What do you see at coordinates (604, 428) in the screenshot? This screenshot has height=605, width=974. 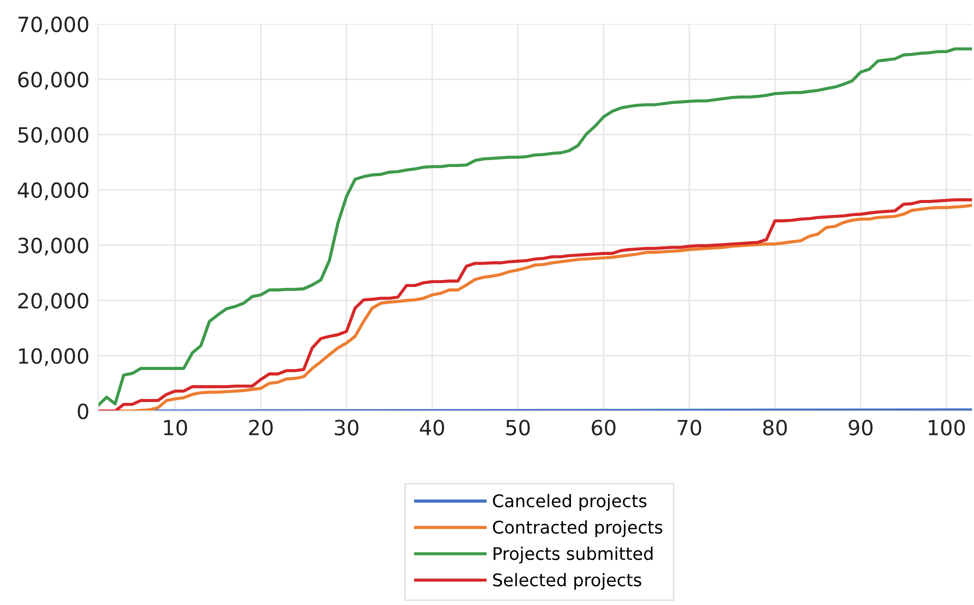 I see `x-tick-label: 60` at bounding box center [604, 428].